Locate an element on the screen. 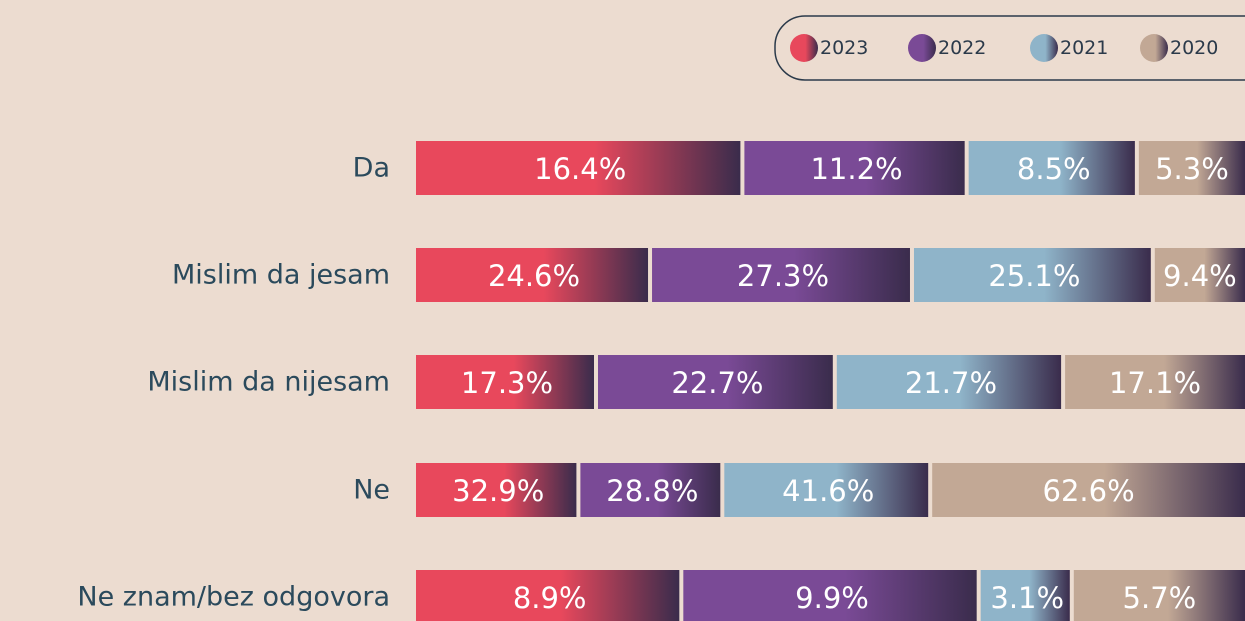 The width and height of the screenshot is (1245, 621). category-label: Ne znam/bez odgovora is located at coordinates (233, 597).